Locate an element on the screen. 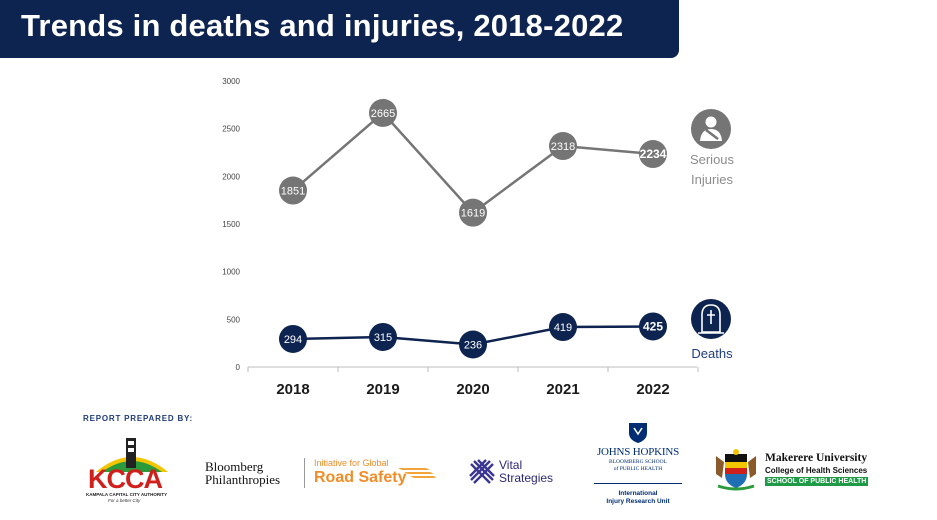  road-stripes-icon is located at coordinates (417, 473).